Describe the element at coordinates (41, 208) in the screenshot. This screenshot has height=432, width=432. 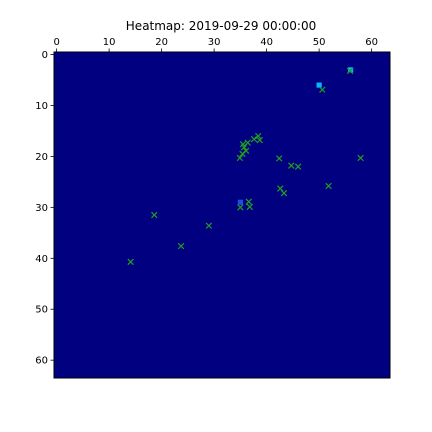
I see `y-tick-label: 30` at that location.